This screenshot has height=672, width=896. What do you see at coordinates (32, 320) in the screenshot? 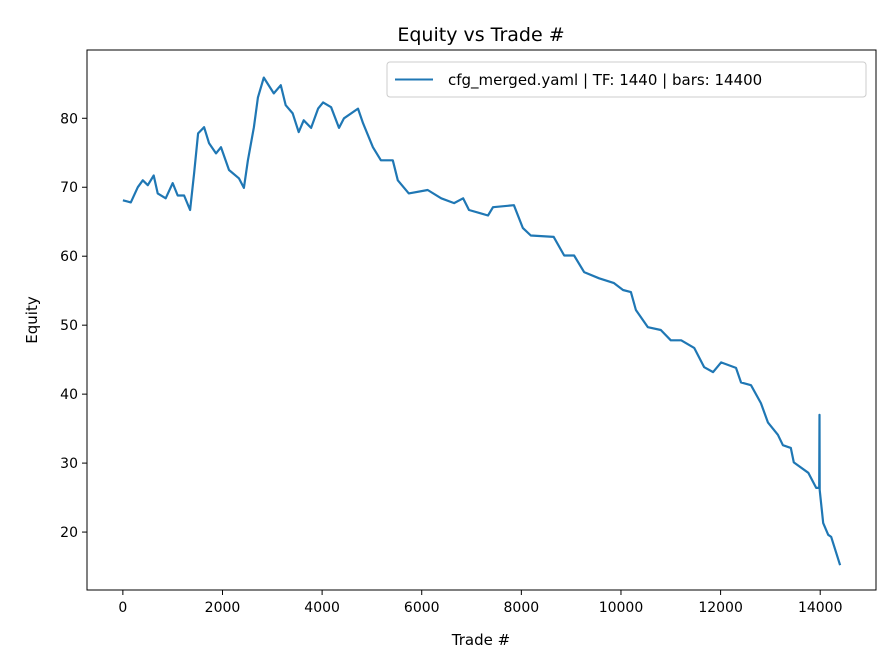
I see `y-axis-label: Equity` at bounding box center [32, 320].